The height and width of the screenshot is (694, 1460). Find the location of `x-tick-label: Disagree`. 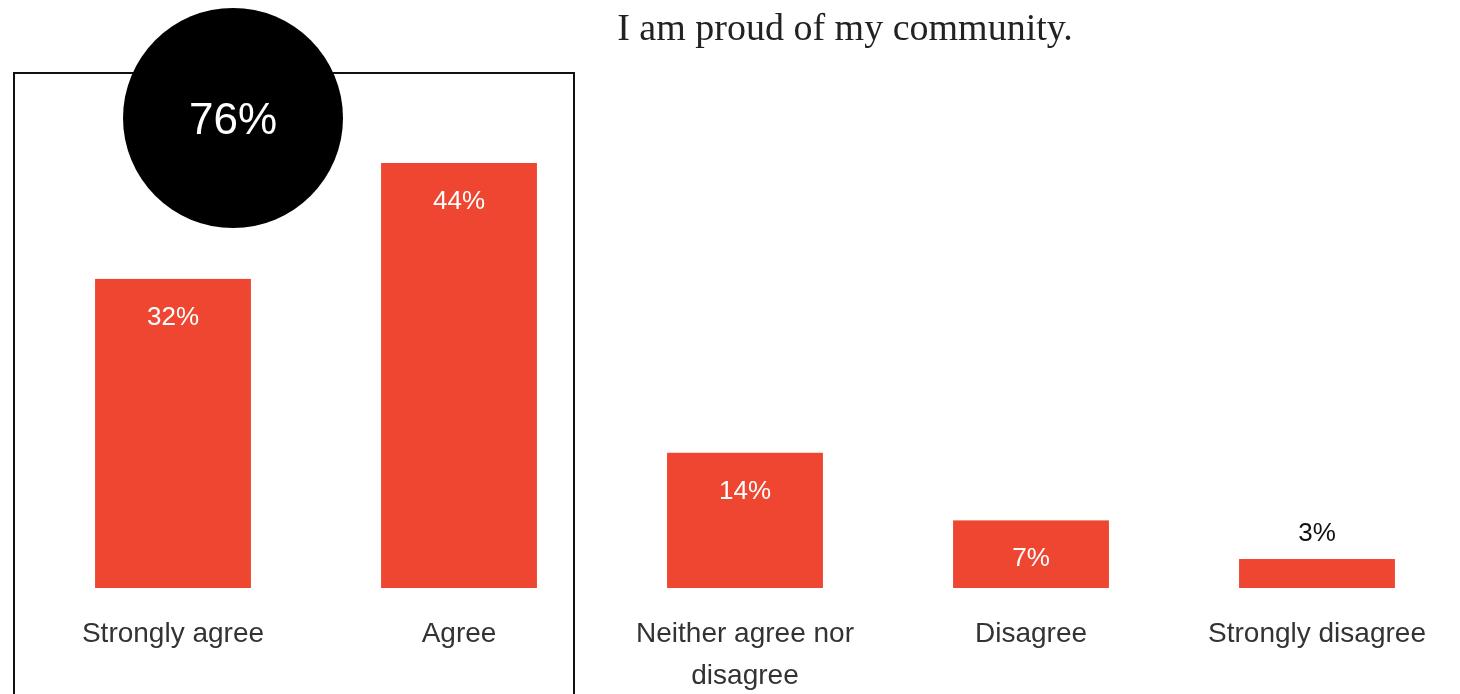

x-tick-label: Disagree is located at coordinates (1031, 632).